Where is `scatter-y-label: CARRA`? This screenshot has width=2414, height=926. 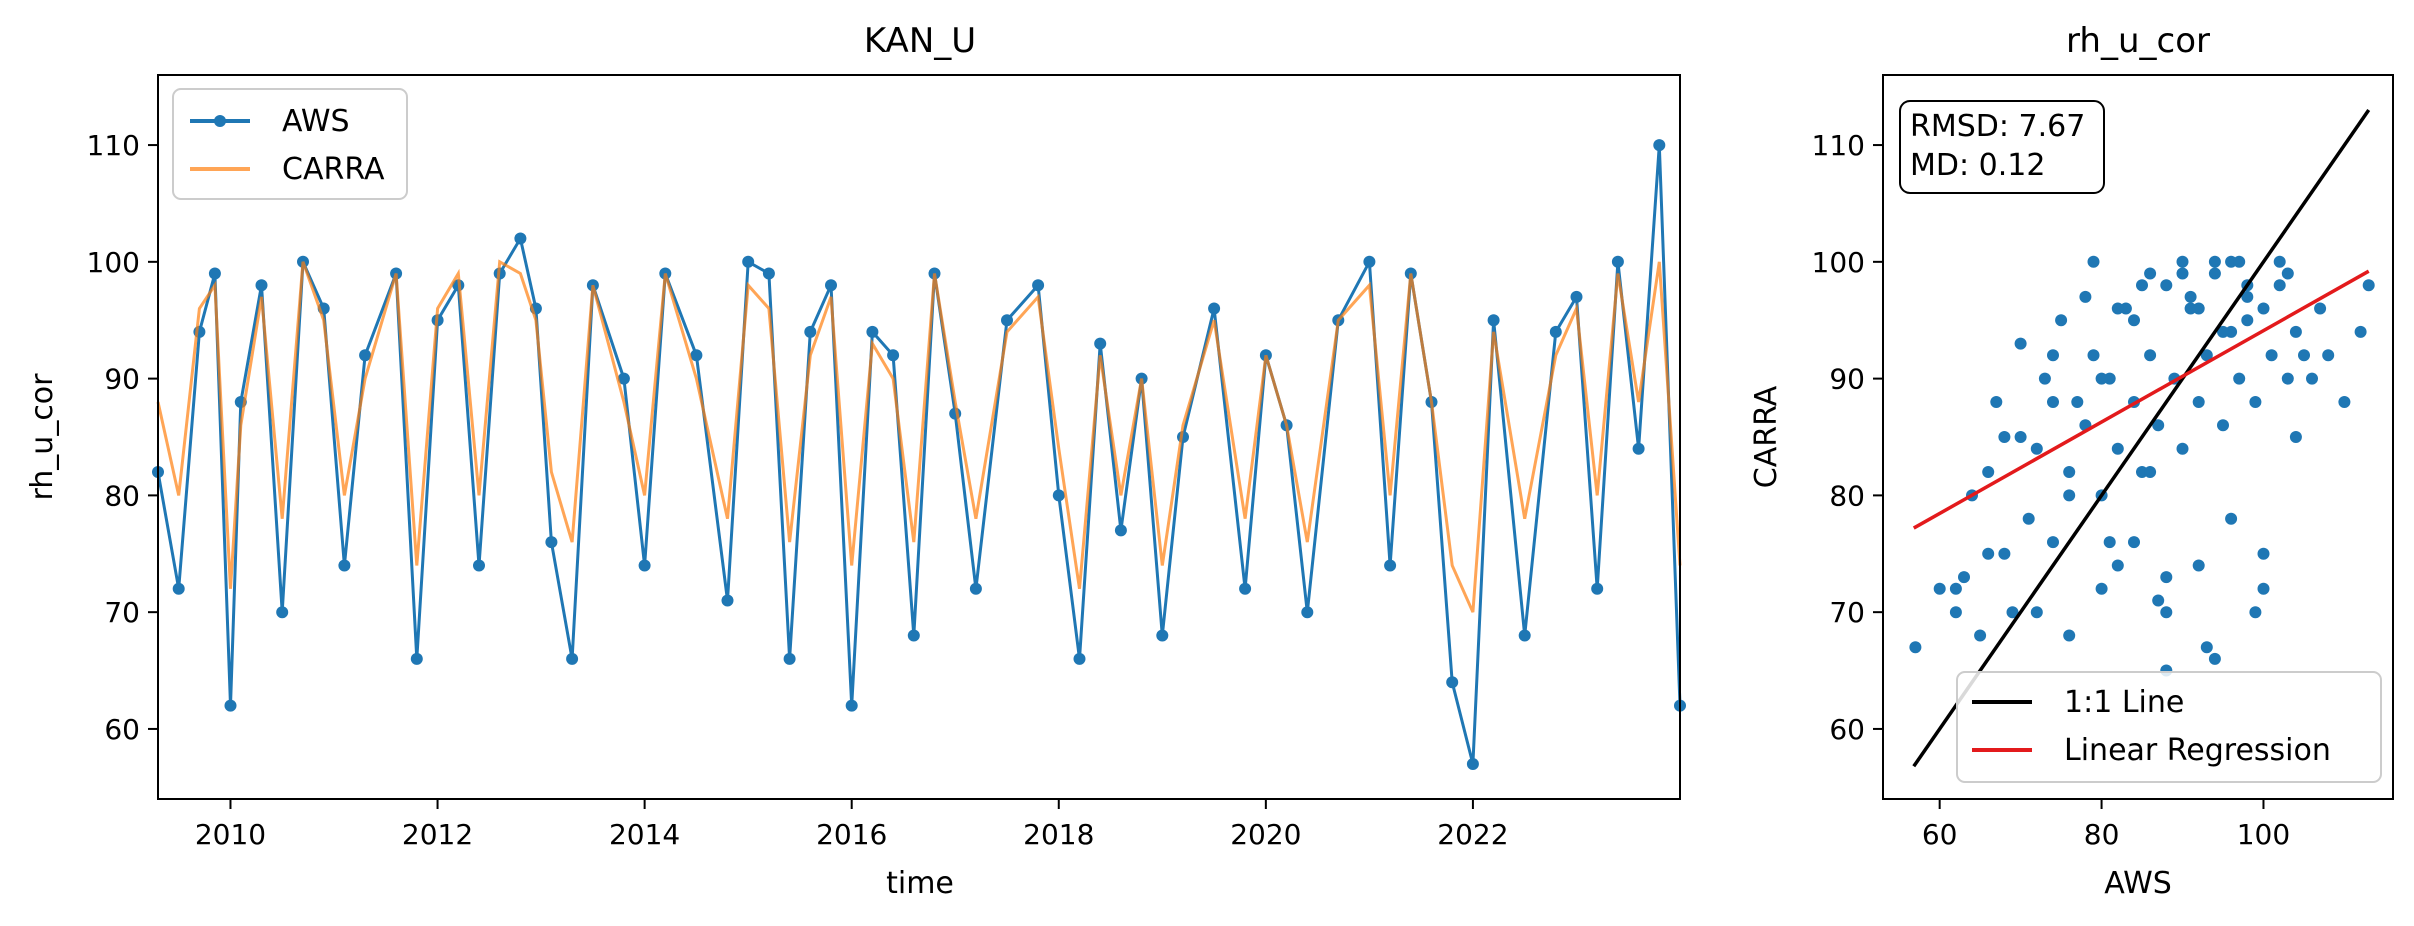
scatter-y-label: CARRA is located at coordinates (1766, 436).